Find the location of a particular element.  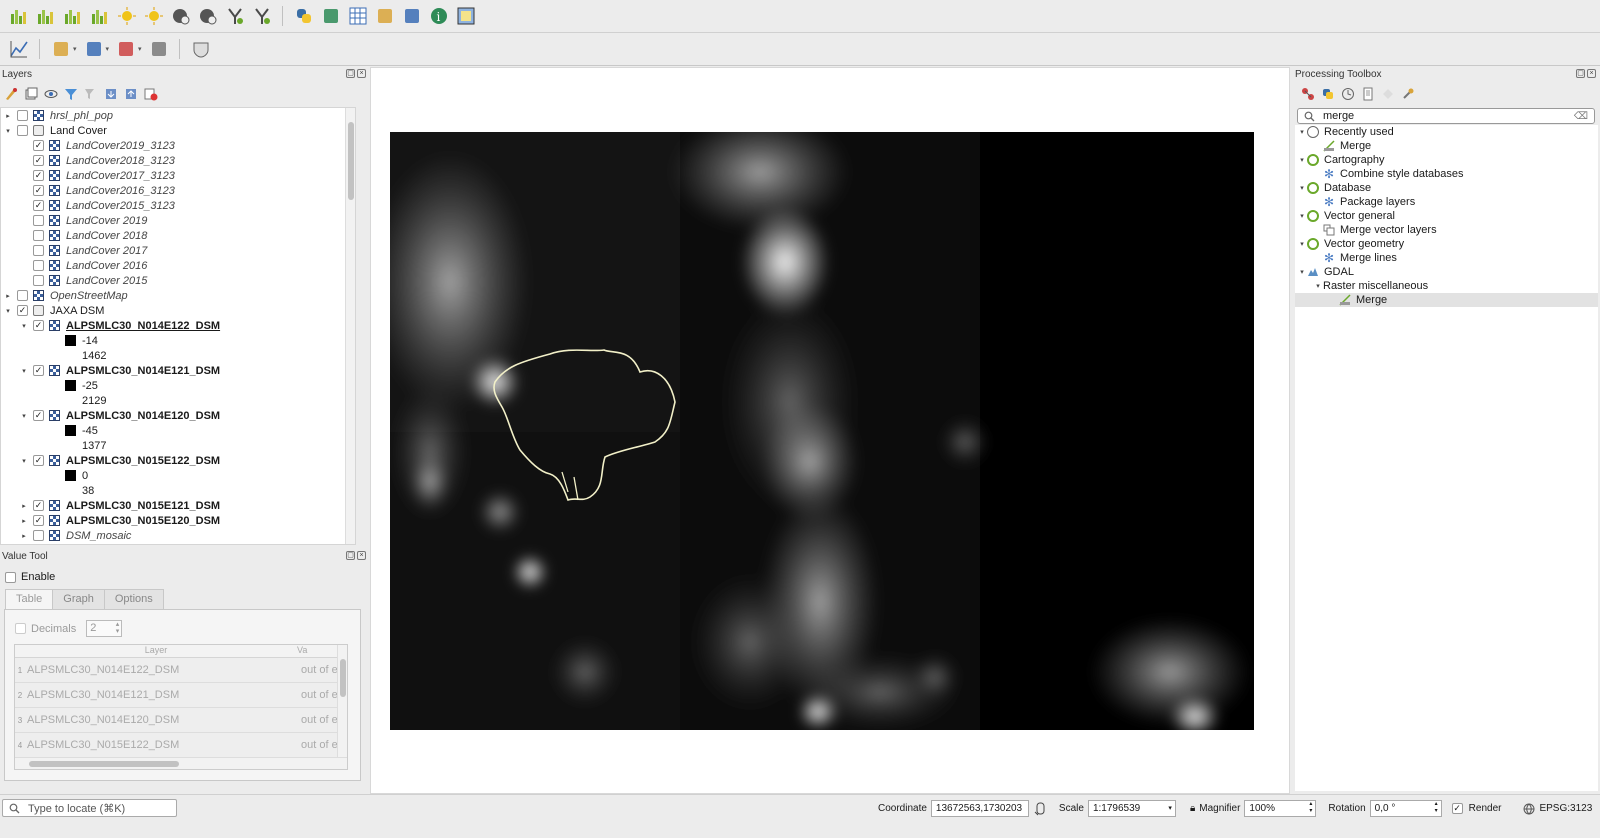

algorithm-item: ✻ Combine style databases is located at coordinates (1446, 174).